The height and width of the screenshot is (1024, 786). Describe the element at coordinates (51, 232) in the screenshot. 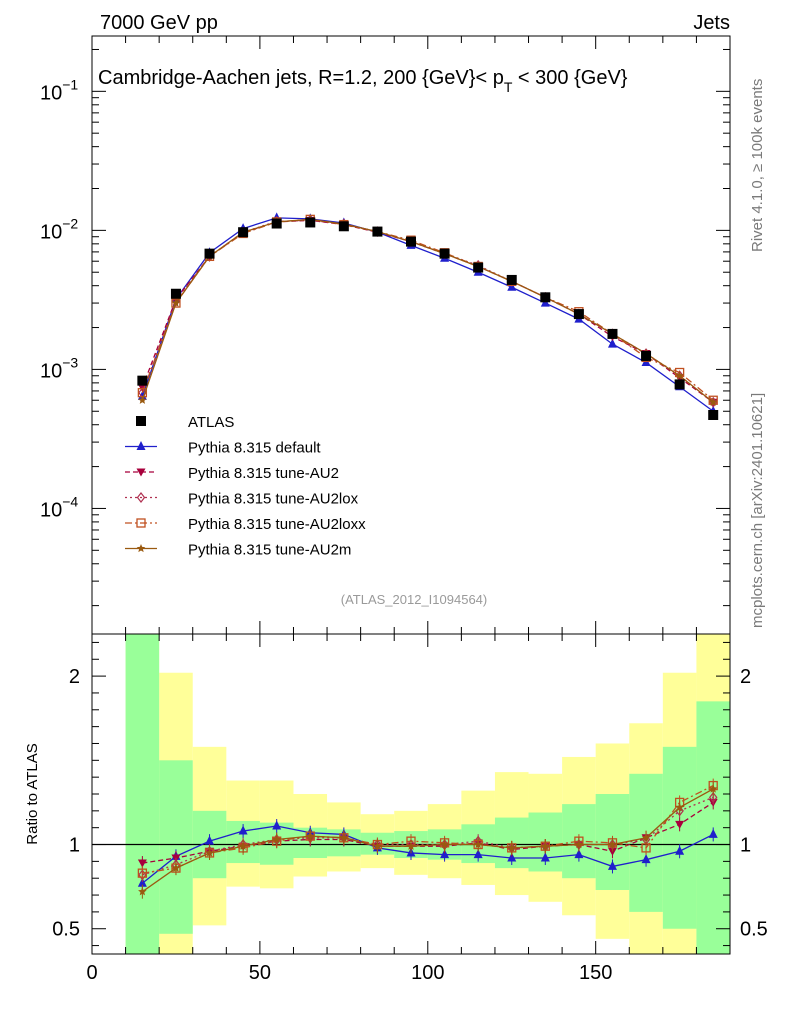

I see `main-y-tick-label-base-1: 10` at that location.